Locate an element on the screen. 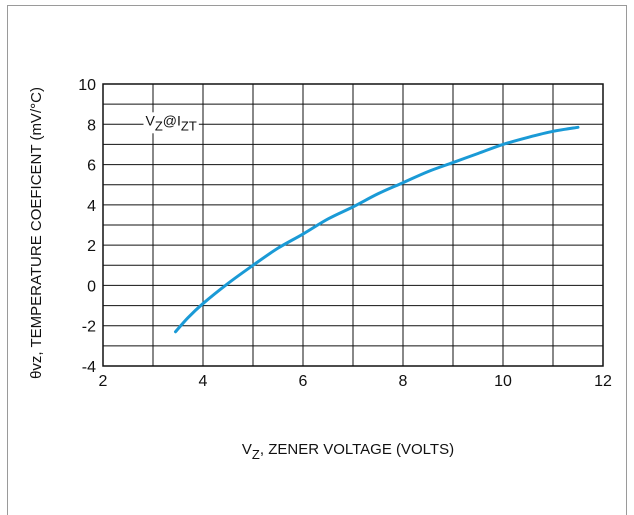 Image resolution: width=634 pixels, height=515 pixels. x-tick-label: 6 is located at coordinates (303, 381).